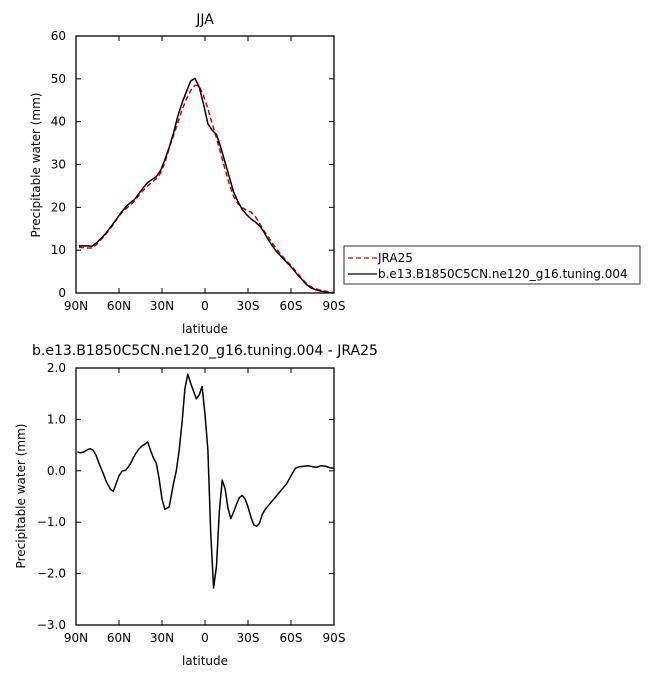  I want to click on top-xtick-label: 90S, so click(334, 306).